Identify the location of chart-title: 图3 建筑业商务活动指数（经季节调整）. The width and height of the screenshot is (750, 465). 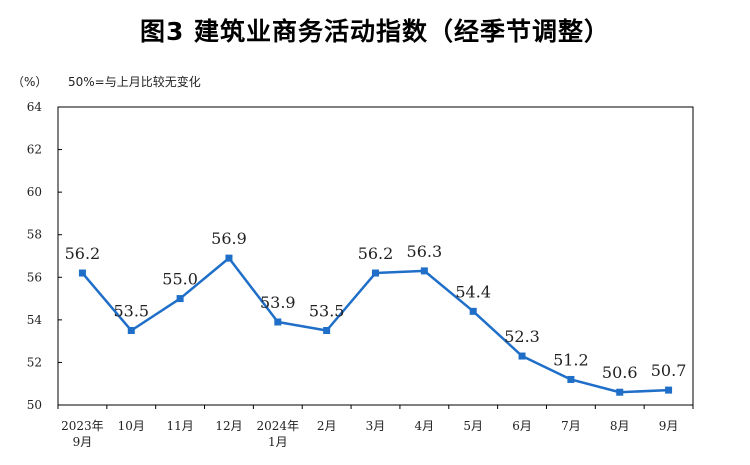
(375, 31).